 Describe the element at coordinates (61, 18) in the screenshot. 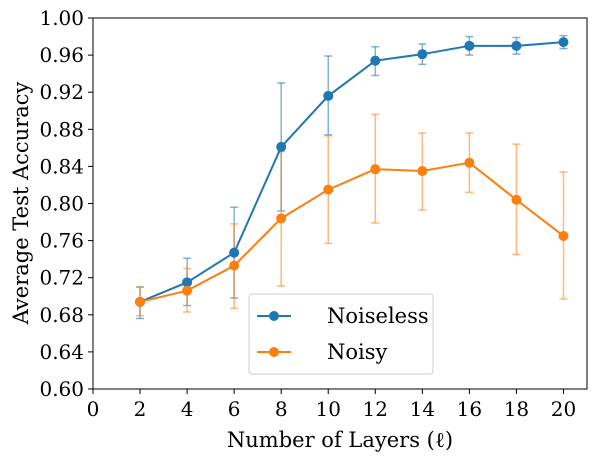

I see `y-tick-label: 1.00` at that location.